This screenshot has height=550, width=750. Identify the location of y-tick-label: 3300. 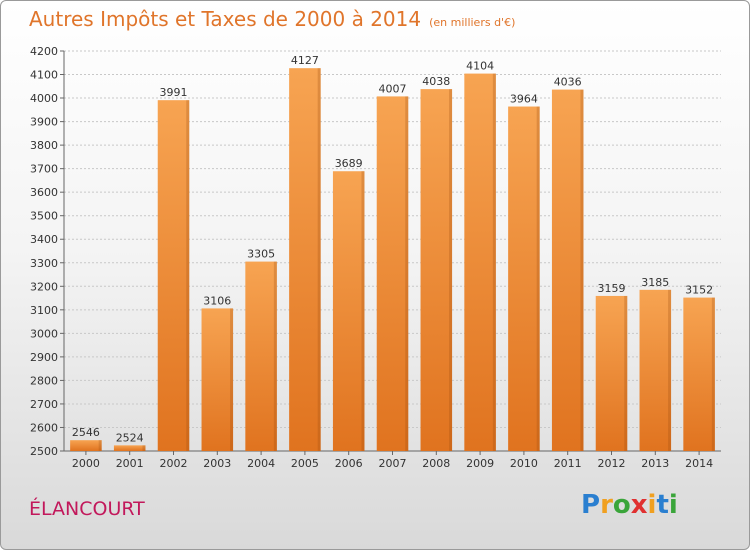
(44, 263).